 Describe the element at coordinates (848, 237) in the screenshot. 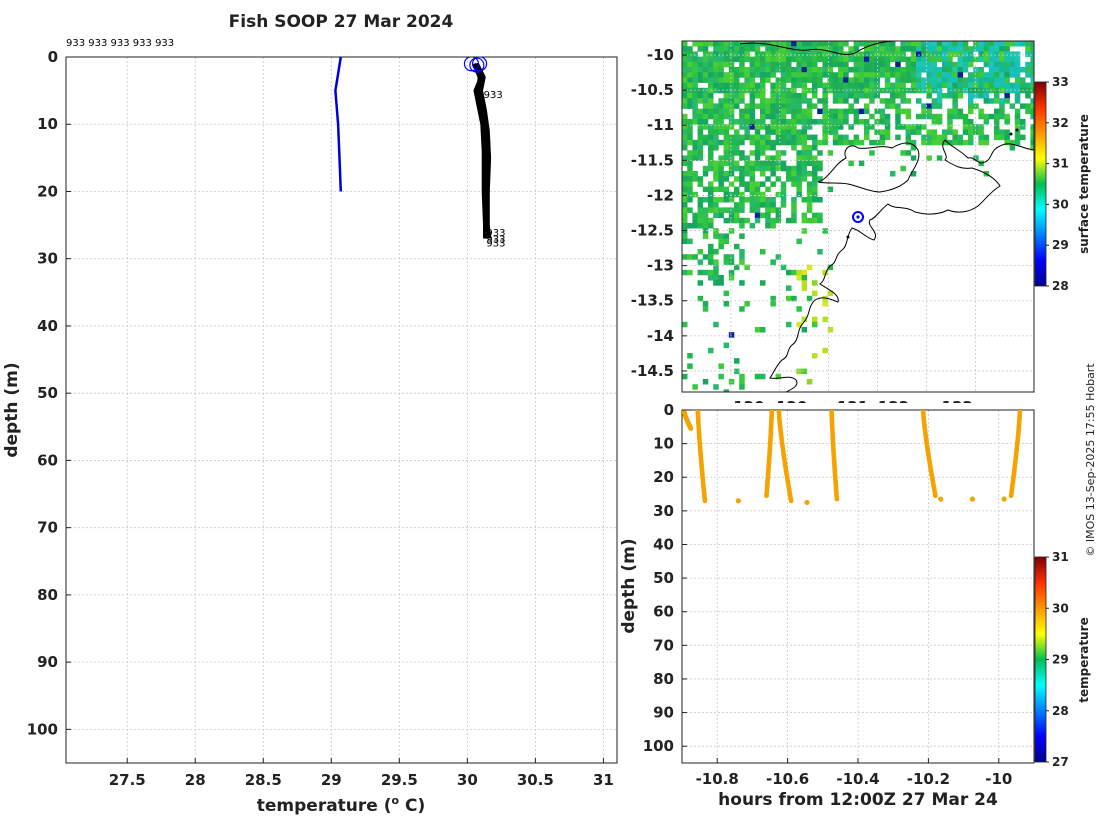

I see `island-dot` at that location.